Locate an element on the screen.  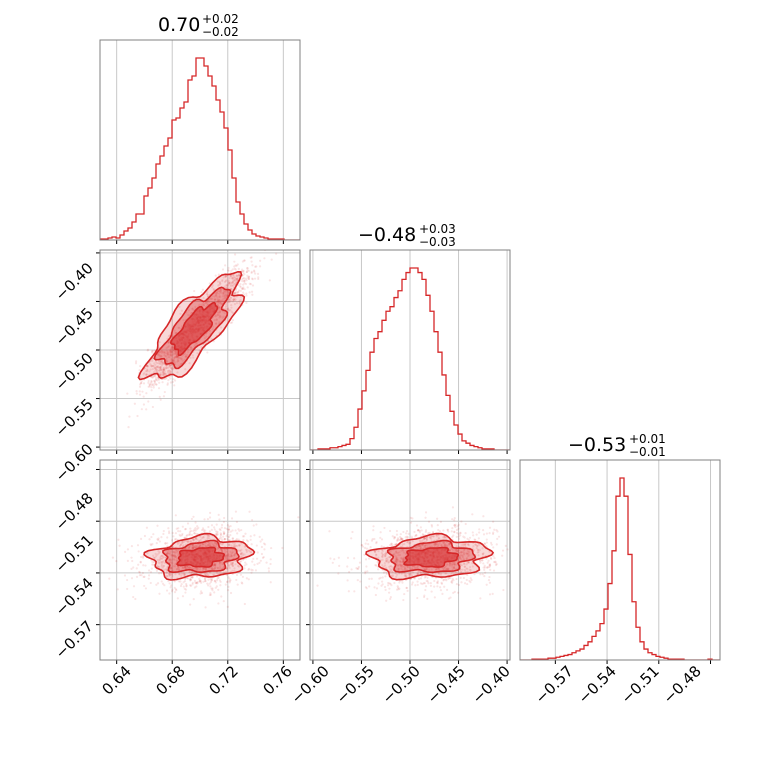
panel-frame is located at coordinates (620, 560).